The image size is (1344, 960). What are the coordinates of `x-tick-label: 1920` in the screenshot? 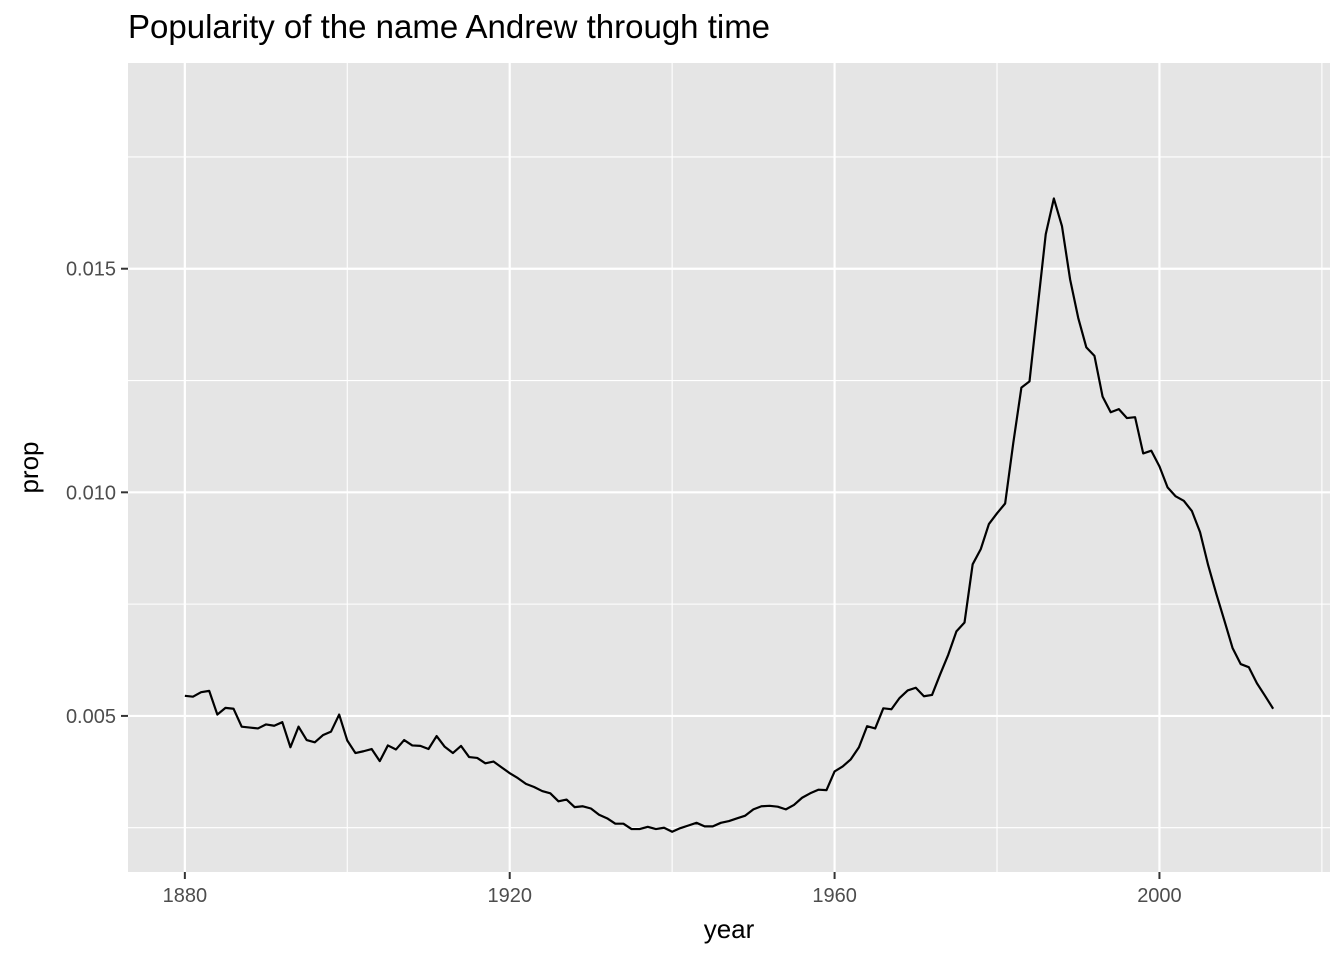 It's located at (509, 896).